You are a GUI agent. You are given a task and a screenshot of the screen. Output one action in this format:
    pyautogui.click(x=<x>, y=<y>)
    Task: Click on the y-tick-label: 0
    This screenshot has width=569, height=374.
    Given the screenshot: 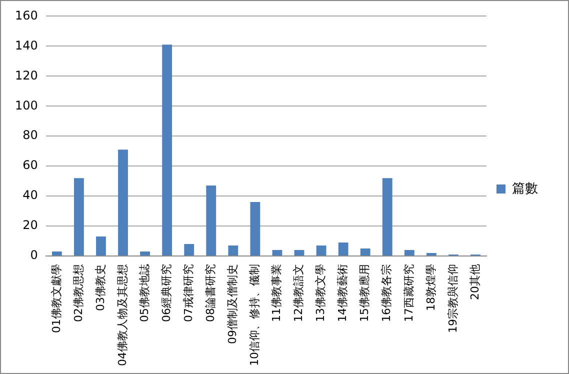 What is the action you would take?
    pyautogui.click(x=34, y=255)
    